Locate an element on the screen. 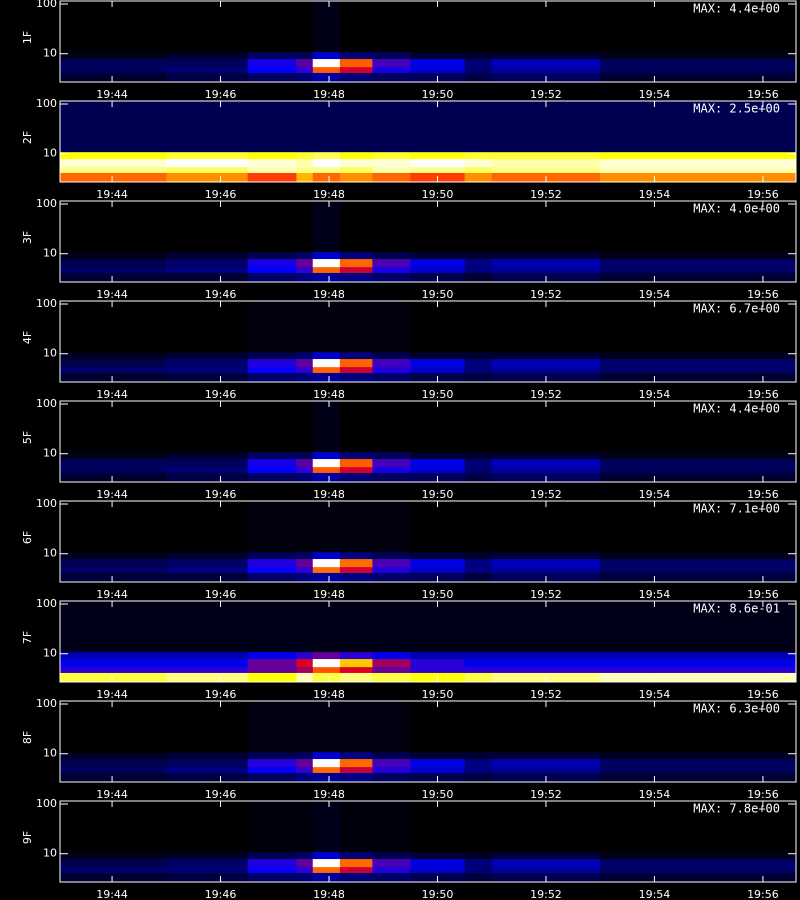  x-tick-label: 19:48 is located at coordinates (329, 494).